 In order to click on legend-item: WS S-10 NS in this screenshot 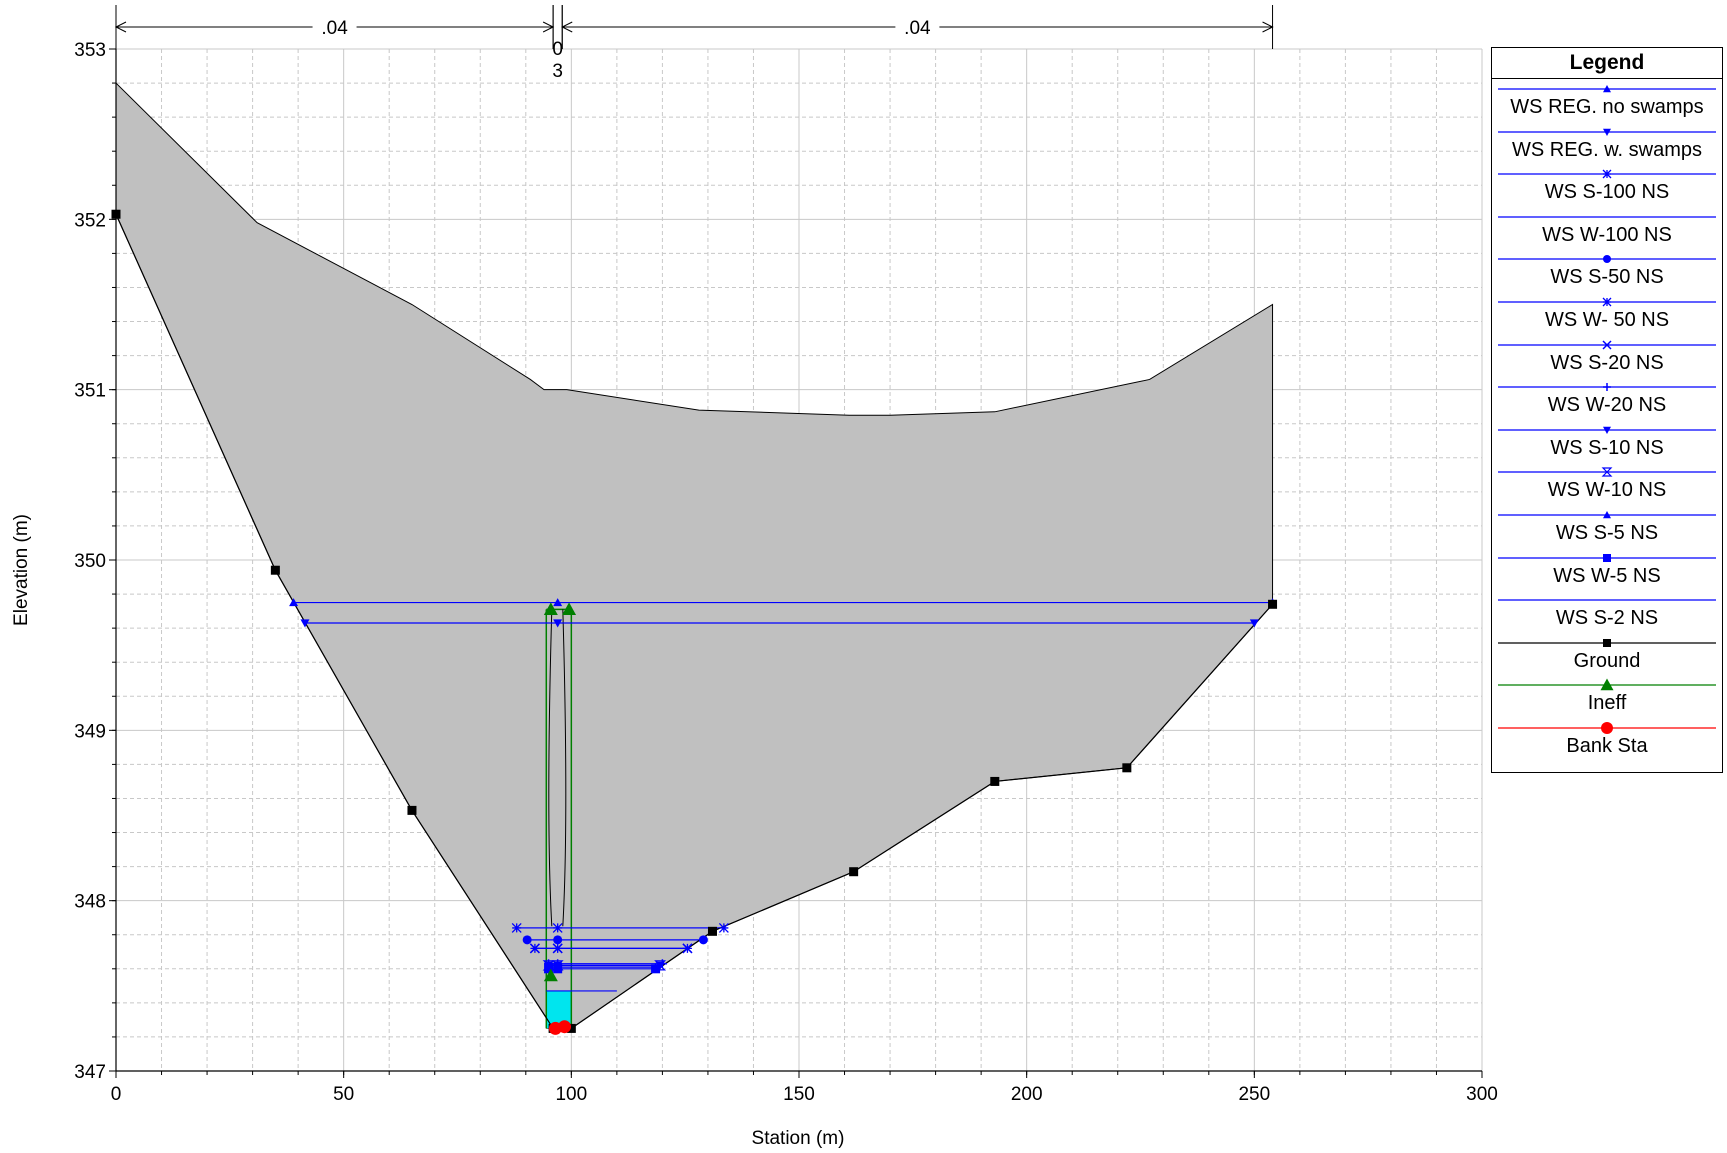, I will do `click(1607, 441)`.